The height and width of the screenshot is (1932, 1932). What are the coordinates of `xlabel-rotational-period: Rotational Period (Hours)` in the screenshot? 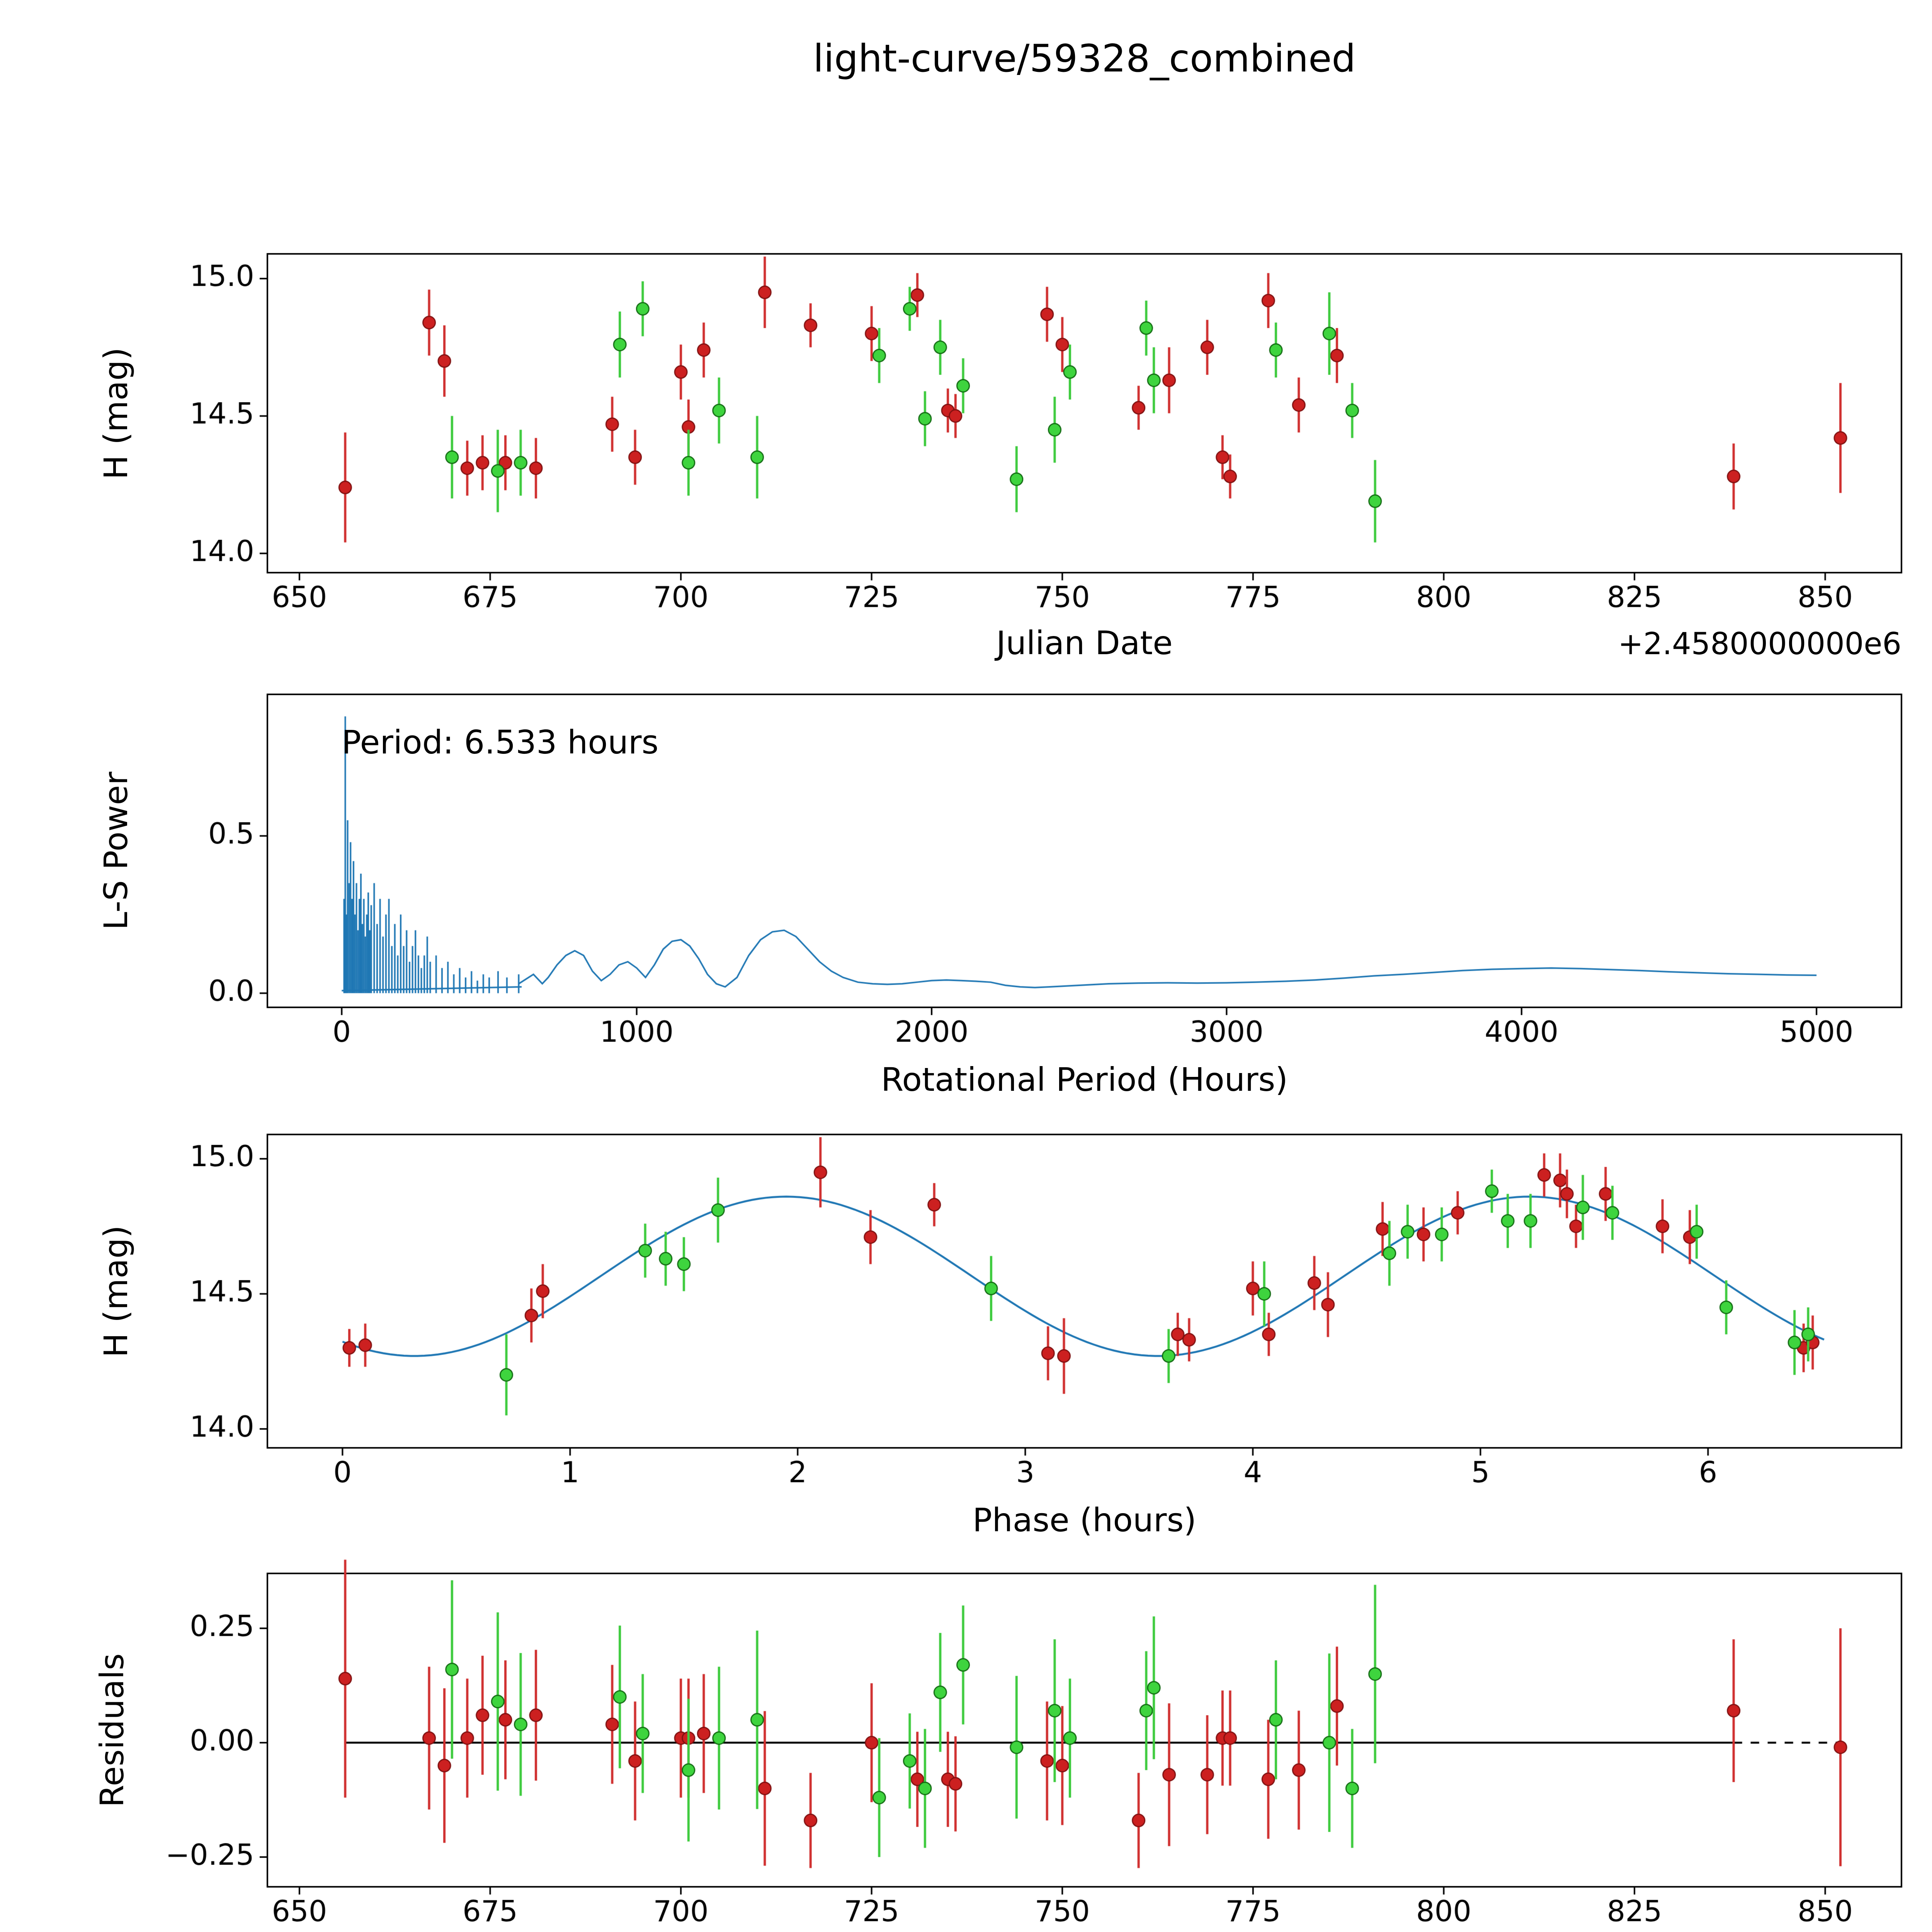 It's located at (1084, 1080).